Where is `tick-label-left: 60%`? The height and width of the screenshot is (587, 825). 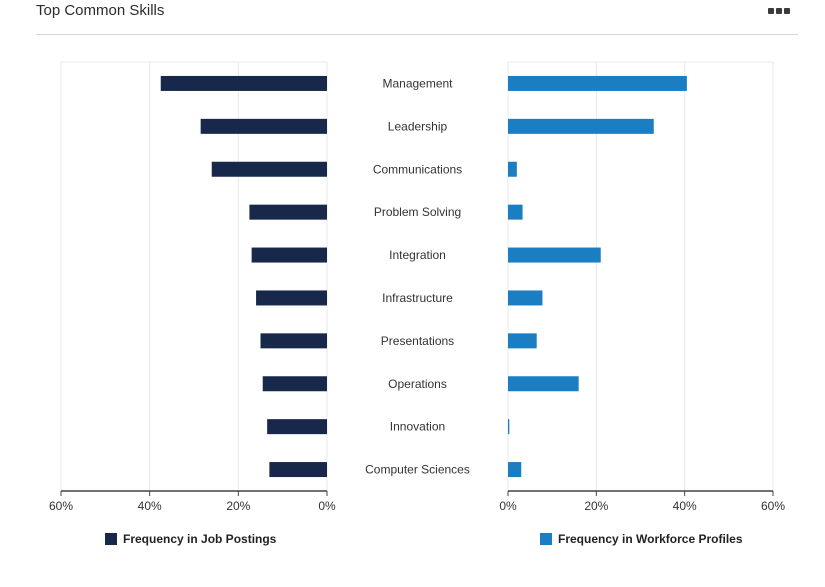 tick-label-left: 60% is located at coordinates (61, 506).